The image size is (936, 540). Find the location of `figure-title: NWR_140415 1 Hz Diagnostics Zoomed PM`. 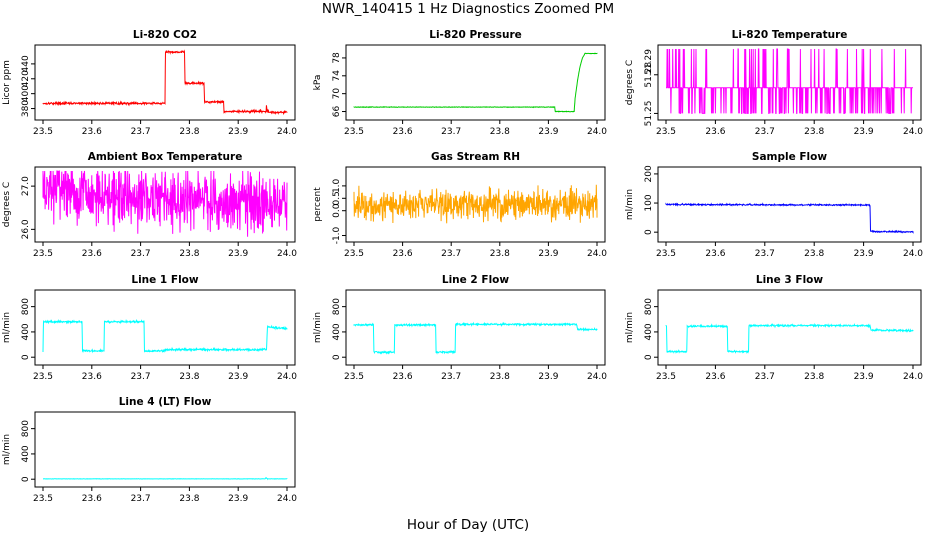

figure-title: NWR_140415 1 Hz Diagnostics Zoomed PM is located at coordinates (468, 9).